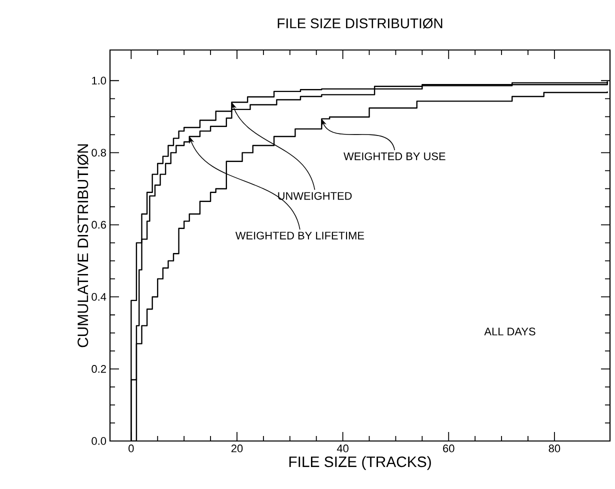 The height and width of the screenshot is (489, 615). I want to click on x-axis-title: FILE SIZE (TRACKS), so click(360, 463).